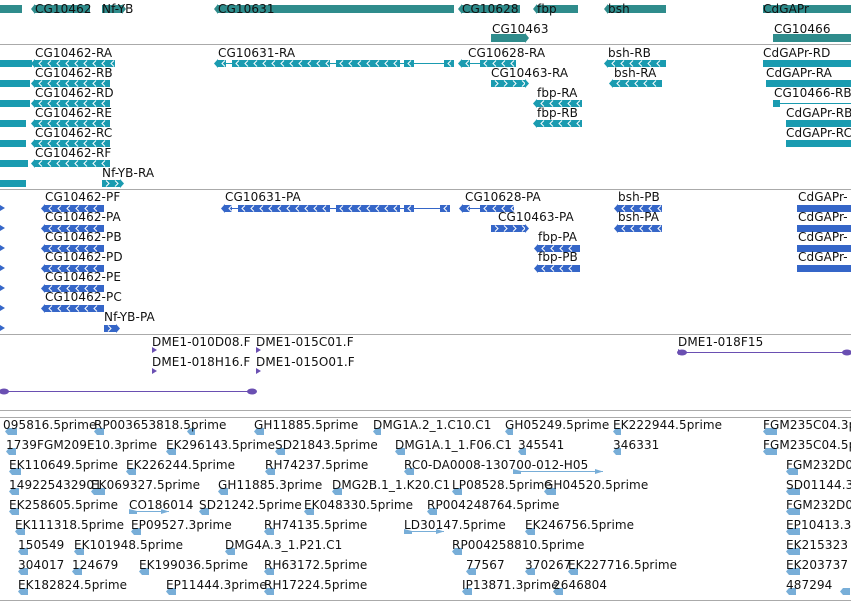  What do you see at coordinates (596, 485) in the screenshot?
I see `est-label: GH04520.5prime` at bounding box center [596, 485].